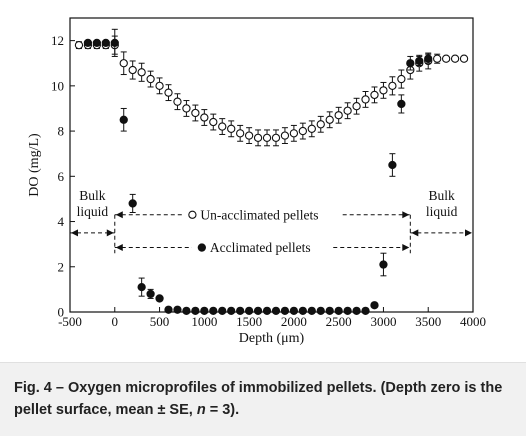 The width and height of the screenshot is (526, 436). Describe the element at coordinates (57, 85) in the screenshot. I see `y-tick-label: 10` at that location.